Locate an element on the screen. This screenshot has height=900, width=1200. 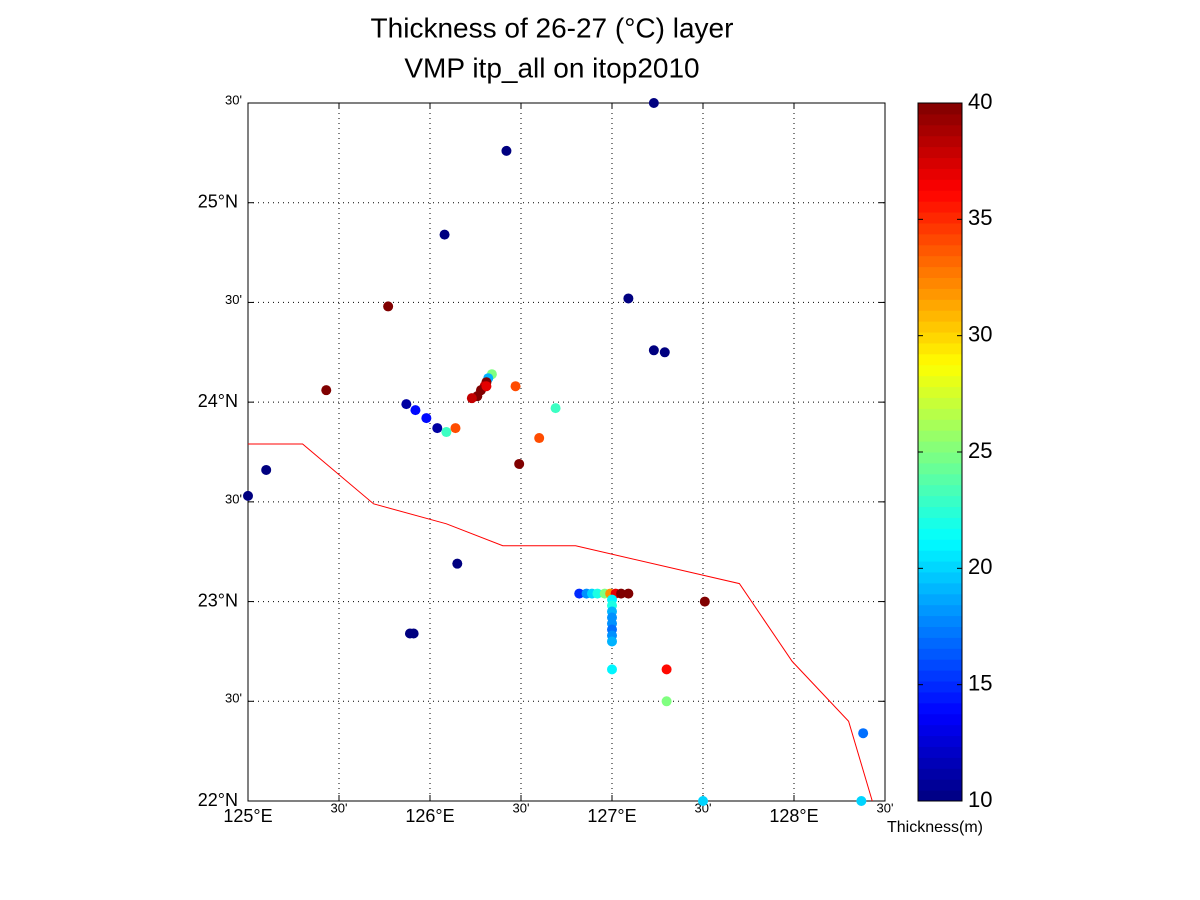
colorbar-tick-label: 20 is located at coordinates (980, 566).